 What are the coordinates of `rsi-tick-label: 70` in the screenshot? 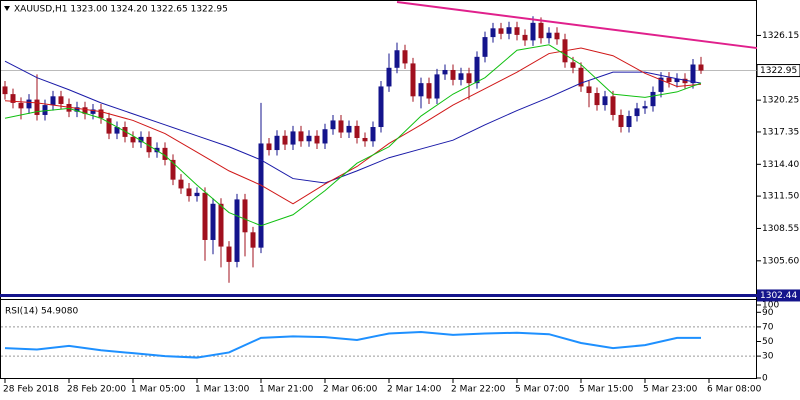 It's located at (768, 327).